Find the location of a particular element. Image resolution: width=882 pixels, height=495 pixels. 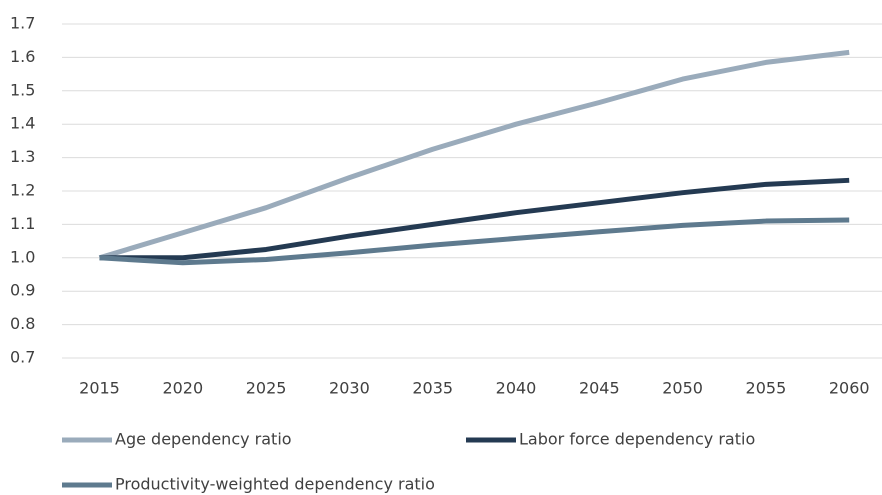

y-tick-label: 1.6 is located at coordinates (22, 56).